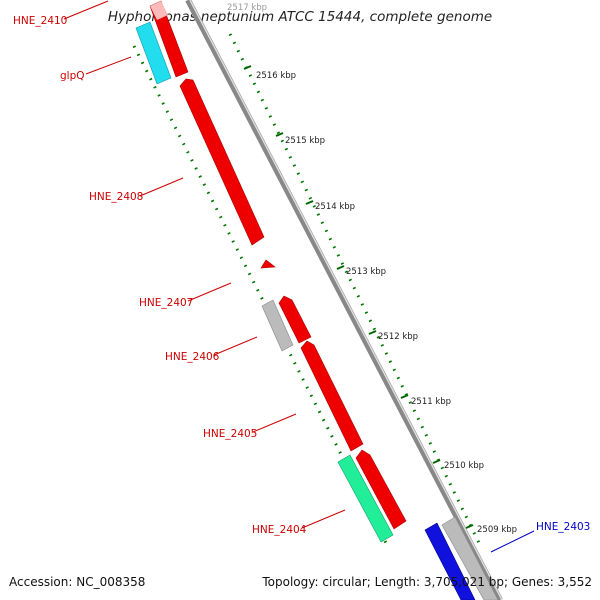  What do you see at coordinates (72, 76) in the screenshot?
I see `gene-label-glpq: glpQ` at bounding box center [72, 76].